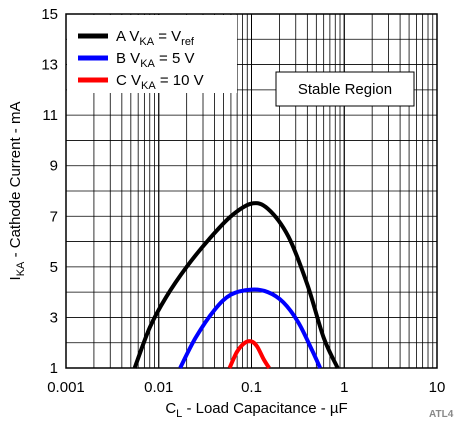 The image size is (467, 423). What do you see at coordinates (54, 216) in the screenshot?
I see `y-tick-label: 7` at bounding box center [54, 216].